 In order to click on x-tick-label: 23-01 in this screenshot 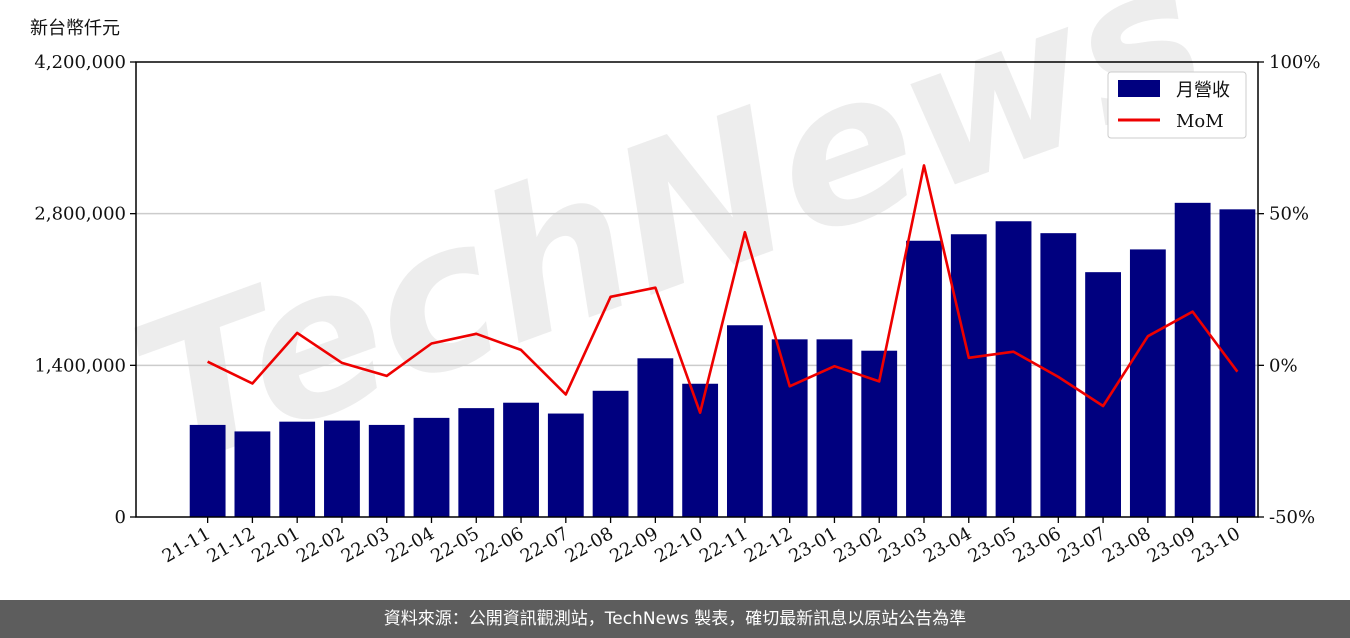, I will do `click(813, 545)`.